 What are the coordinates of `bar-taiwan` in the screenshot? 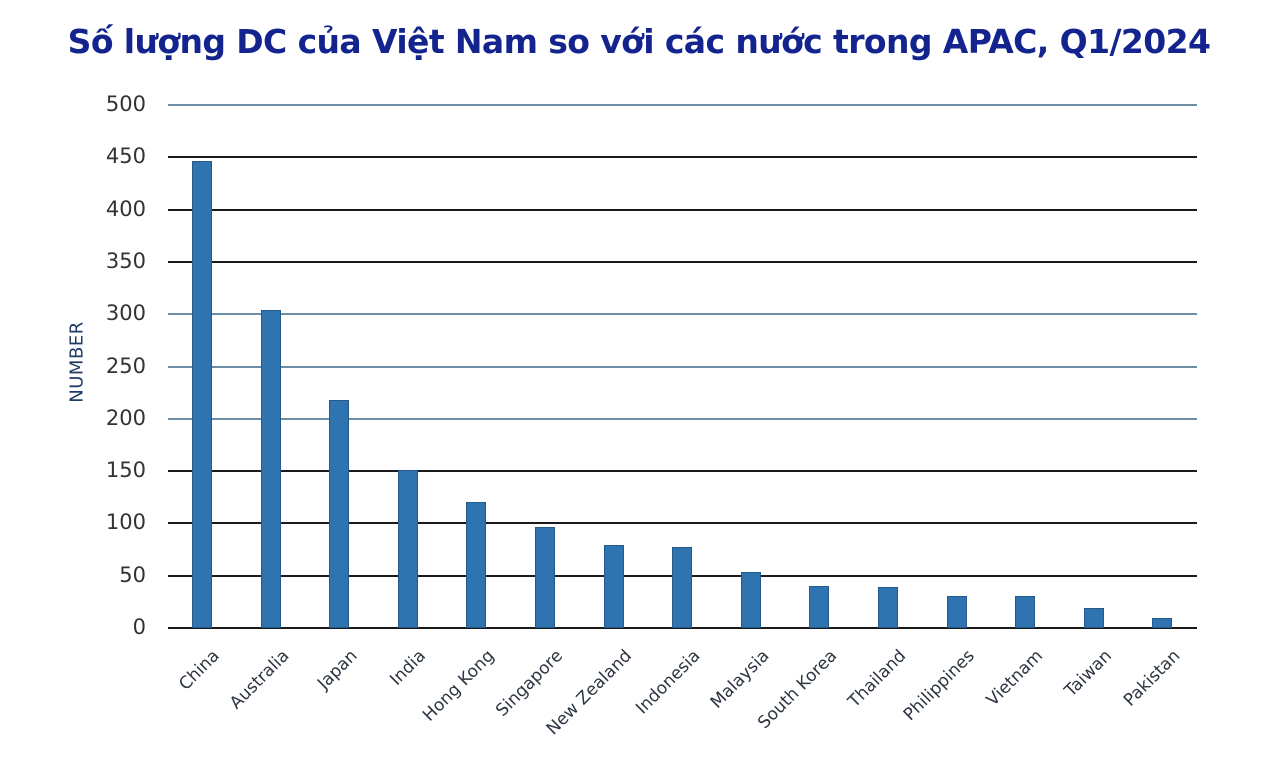 It's located at (1093, 618).